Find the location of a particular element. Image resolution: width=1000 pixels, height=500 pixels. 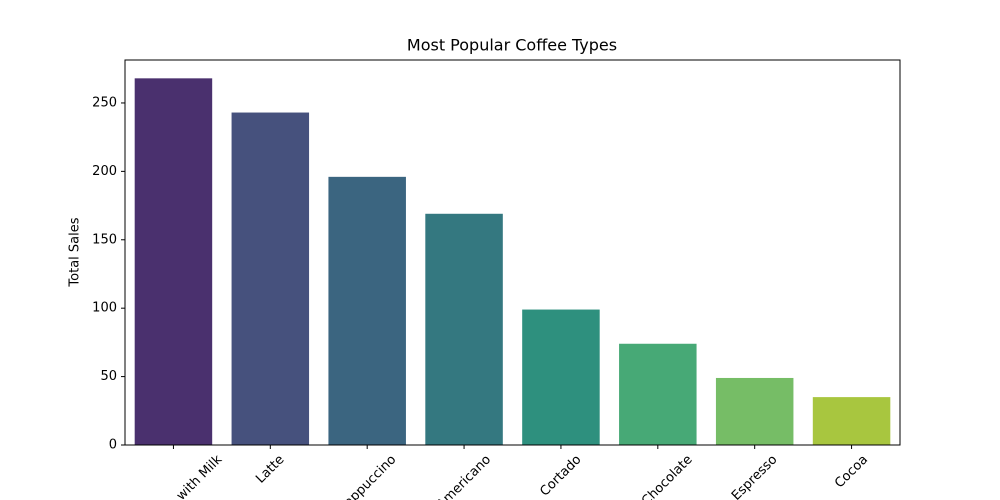

x-tick-label: Latte is located at coordinates (270, 469).